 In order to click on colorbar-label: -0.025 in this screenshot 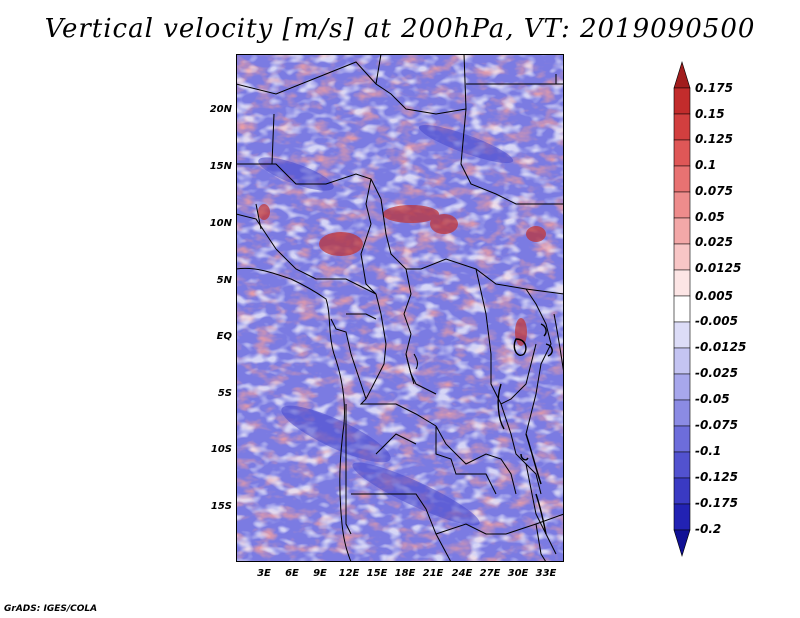, I will do `click(716, 373)`.